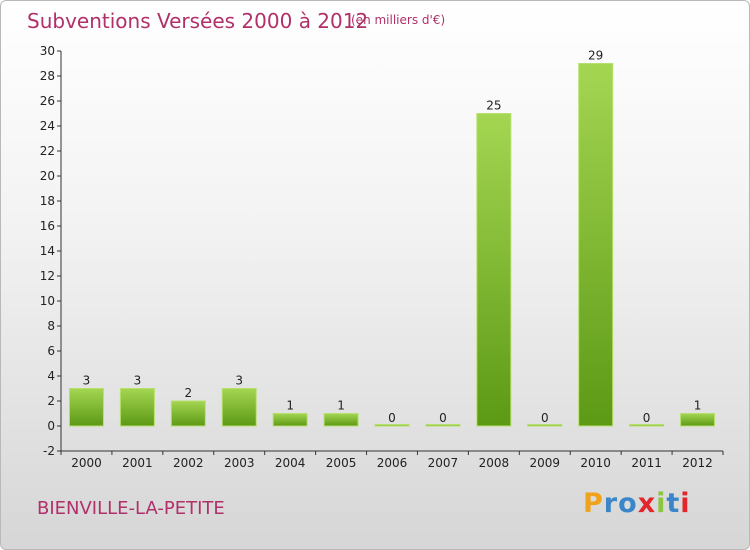 This screenshot has height=550, width=750. What do you see at coordinates (545, 418) in the screenshot?
I see `data-label-2009: 0` at bounding box center [545, 418].